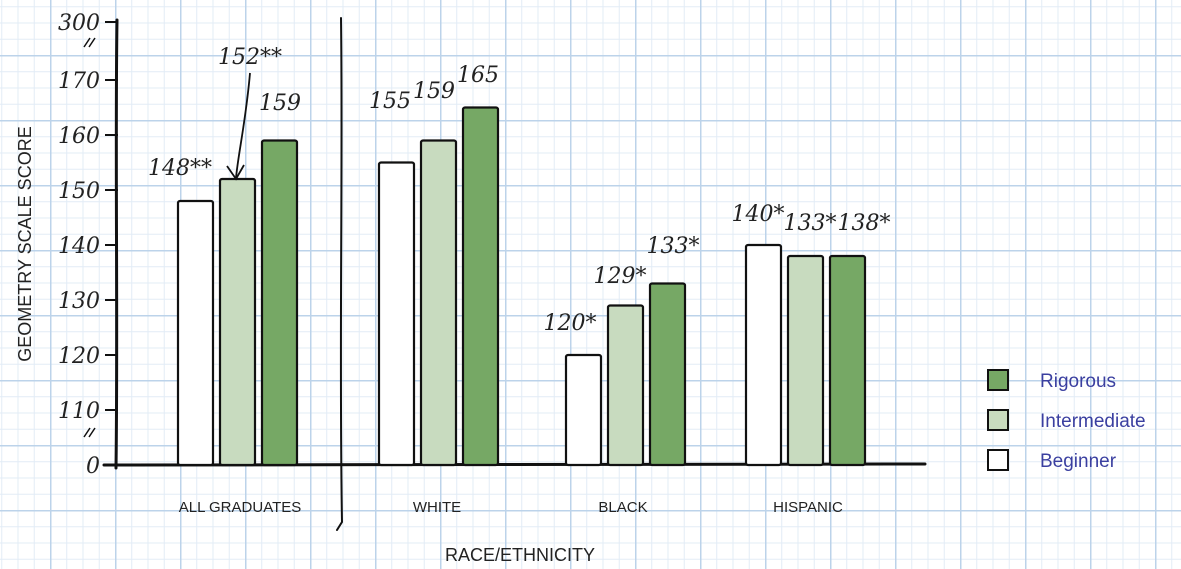  I want to click on y-axis-title: GEOMETRY SCALE SCORE, so click(25, 243).